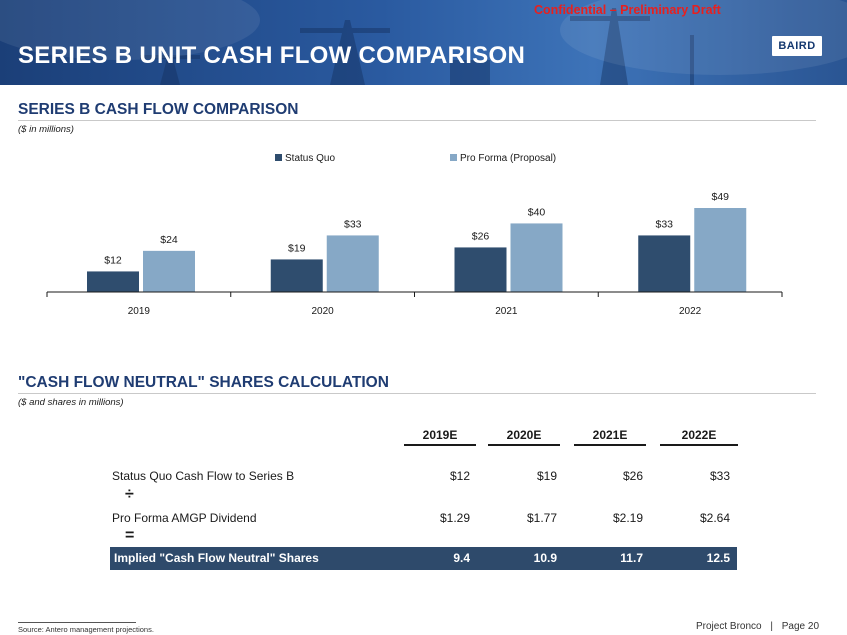 The width and height of the screenshot is (847, 635). I want to click on dividend-2019e: $1.29, so click(454, 518).